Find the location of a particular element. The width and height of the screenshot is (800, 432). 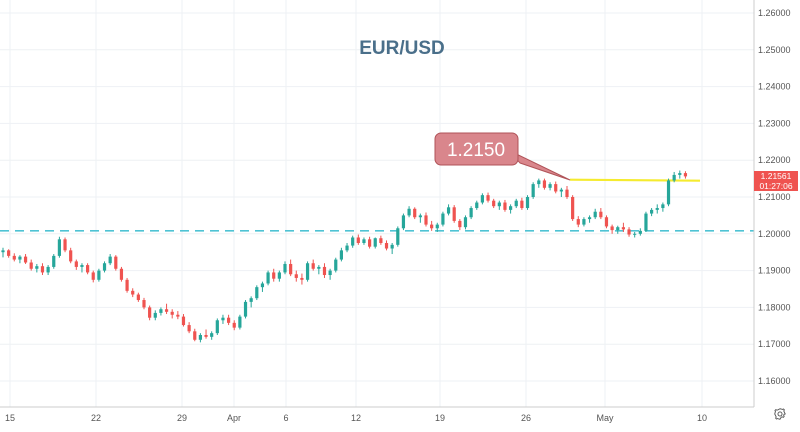

current-price-badge: 1.21561 01:27:06 is located at coordinates (776, 181).